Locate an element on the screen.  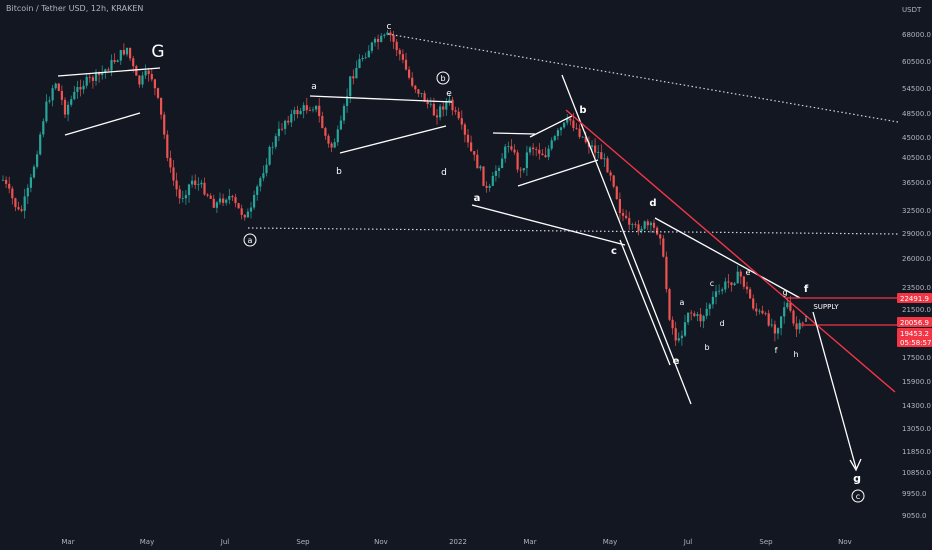
supply-label: SUPPLY is located at coordinates (826, 307).